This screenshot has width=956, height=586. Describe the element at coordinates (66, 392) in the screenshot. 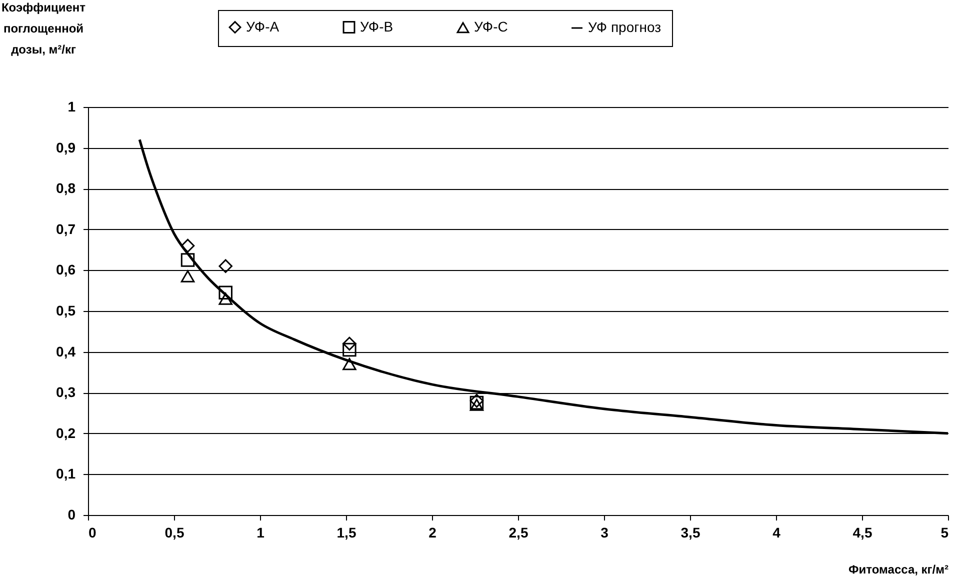

I see `y-tick-label: 0,3` at that location.